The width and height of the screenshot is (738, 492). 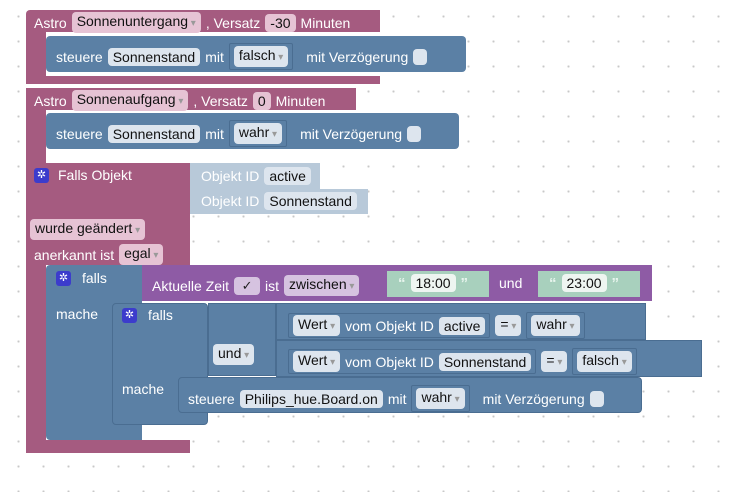 What do you see at coordinates (247, 285) in the screenshot?
I see `checkbox: ✓` at bounding box center [247, 285].